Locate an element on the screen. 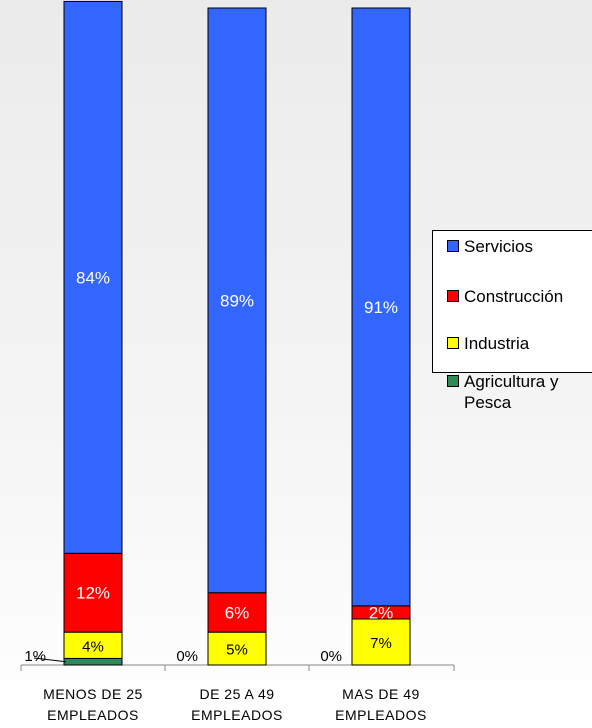  legend-item-agricultura: Agricultura y Pesca is located at coordinates (502, 392).